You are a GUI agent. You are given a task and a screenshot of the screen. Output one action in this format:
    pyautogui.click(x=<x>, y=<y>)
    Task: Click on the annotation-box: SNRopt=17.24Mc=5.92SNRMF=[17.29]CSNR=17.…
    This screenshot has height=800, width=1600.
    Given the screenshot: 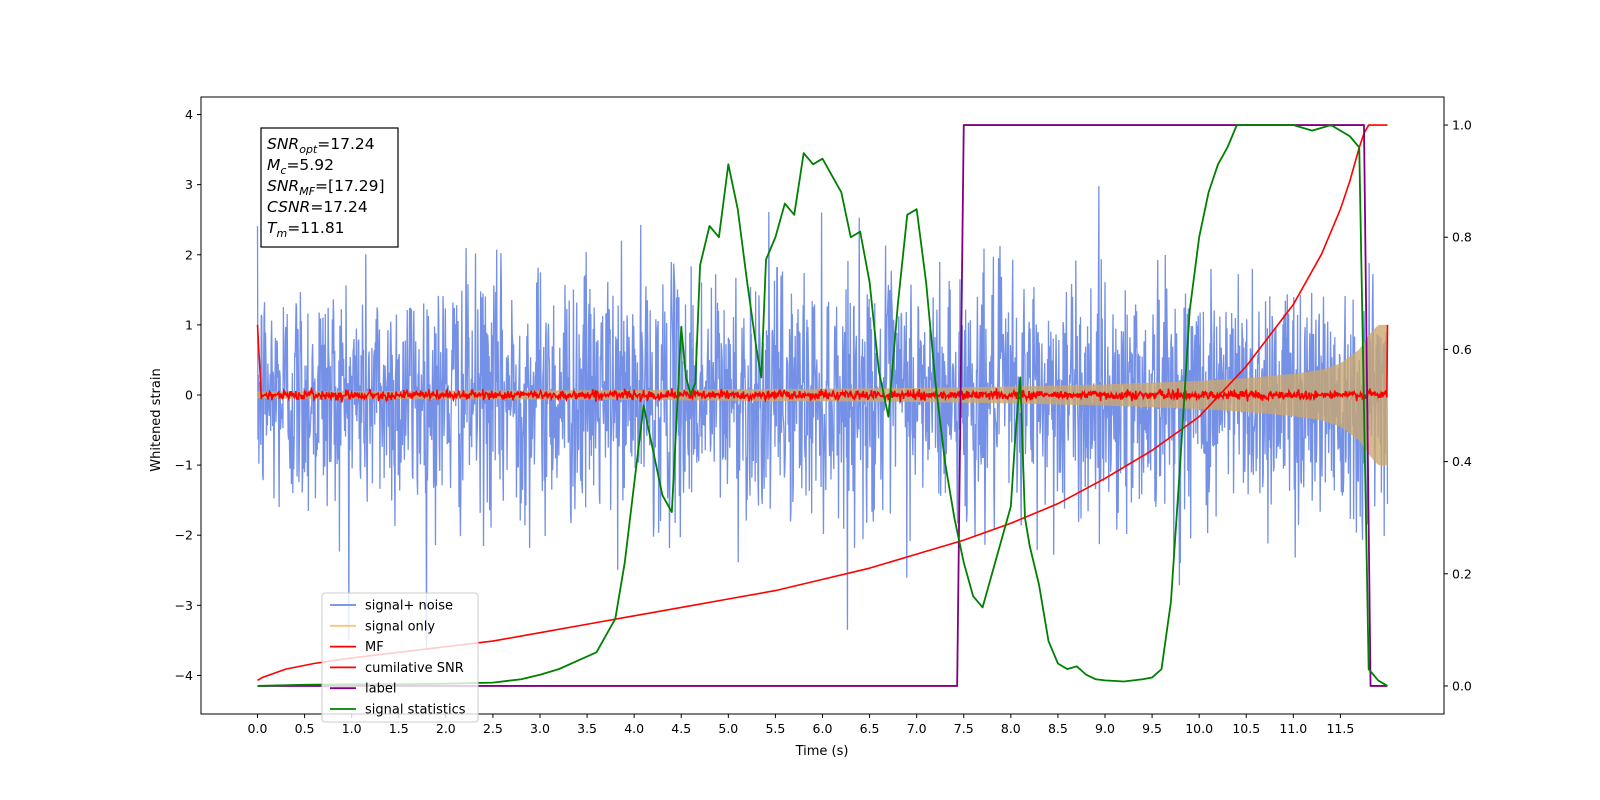 What is the action you would take?
    pyautogui.click(x=329, y=187)
    